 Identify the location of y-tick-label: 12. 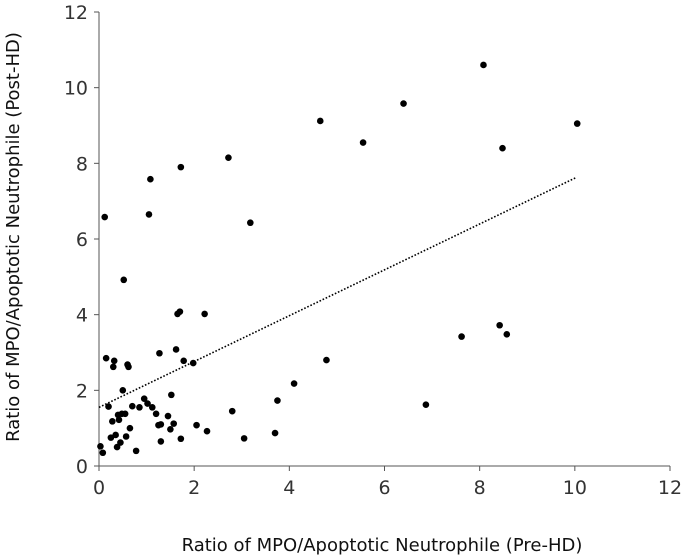
(76, 13).